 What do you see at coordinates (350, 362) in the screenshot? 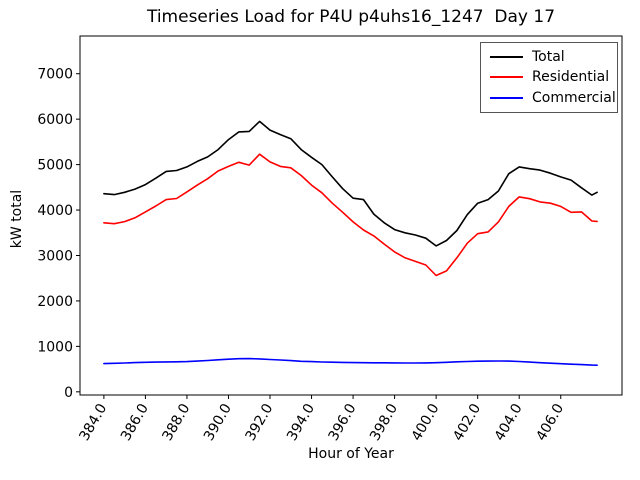
I see `series-line-commercial` at bounding box center [350, 362].